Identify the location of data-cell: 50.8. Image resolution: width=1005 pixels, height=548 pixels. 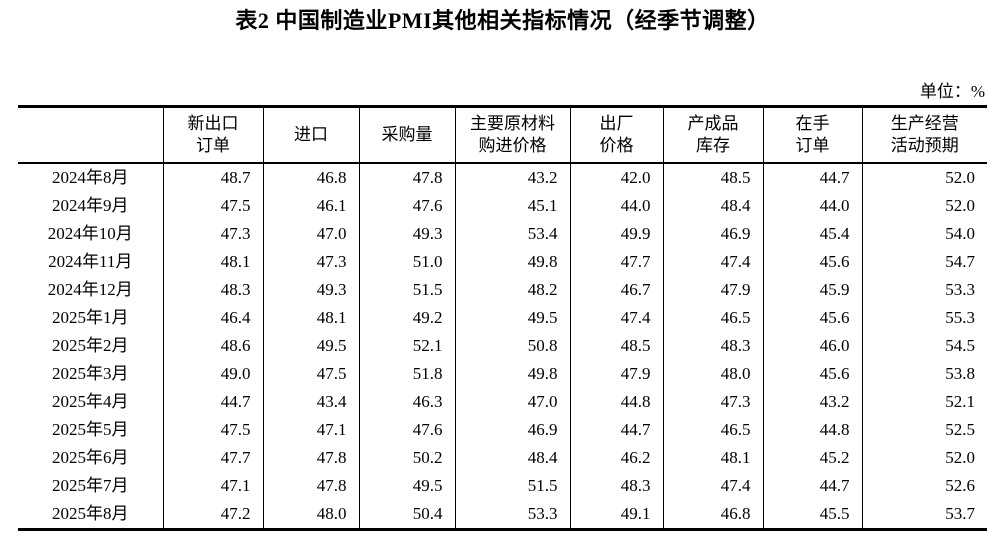
(512, 346).